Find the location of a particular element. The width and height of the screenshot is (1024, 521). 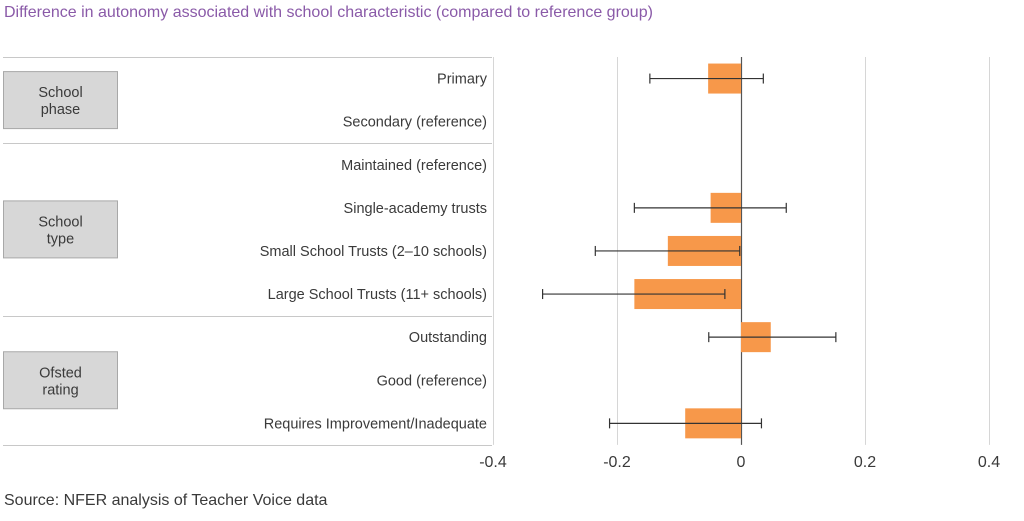

category-label: Small School Trusts (2–10 schools) is located at coordinates (373, 252).